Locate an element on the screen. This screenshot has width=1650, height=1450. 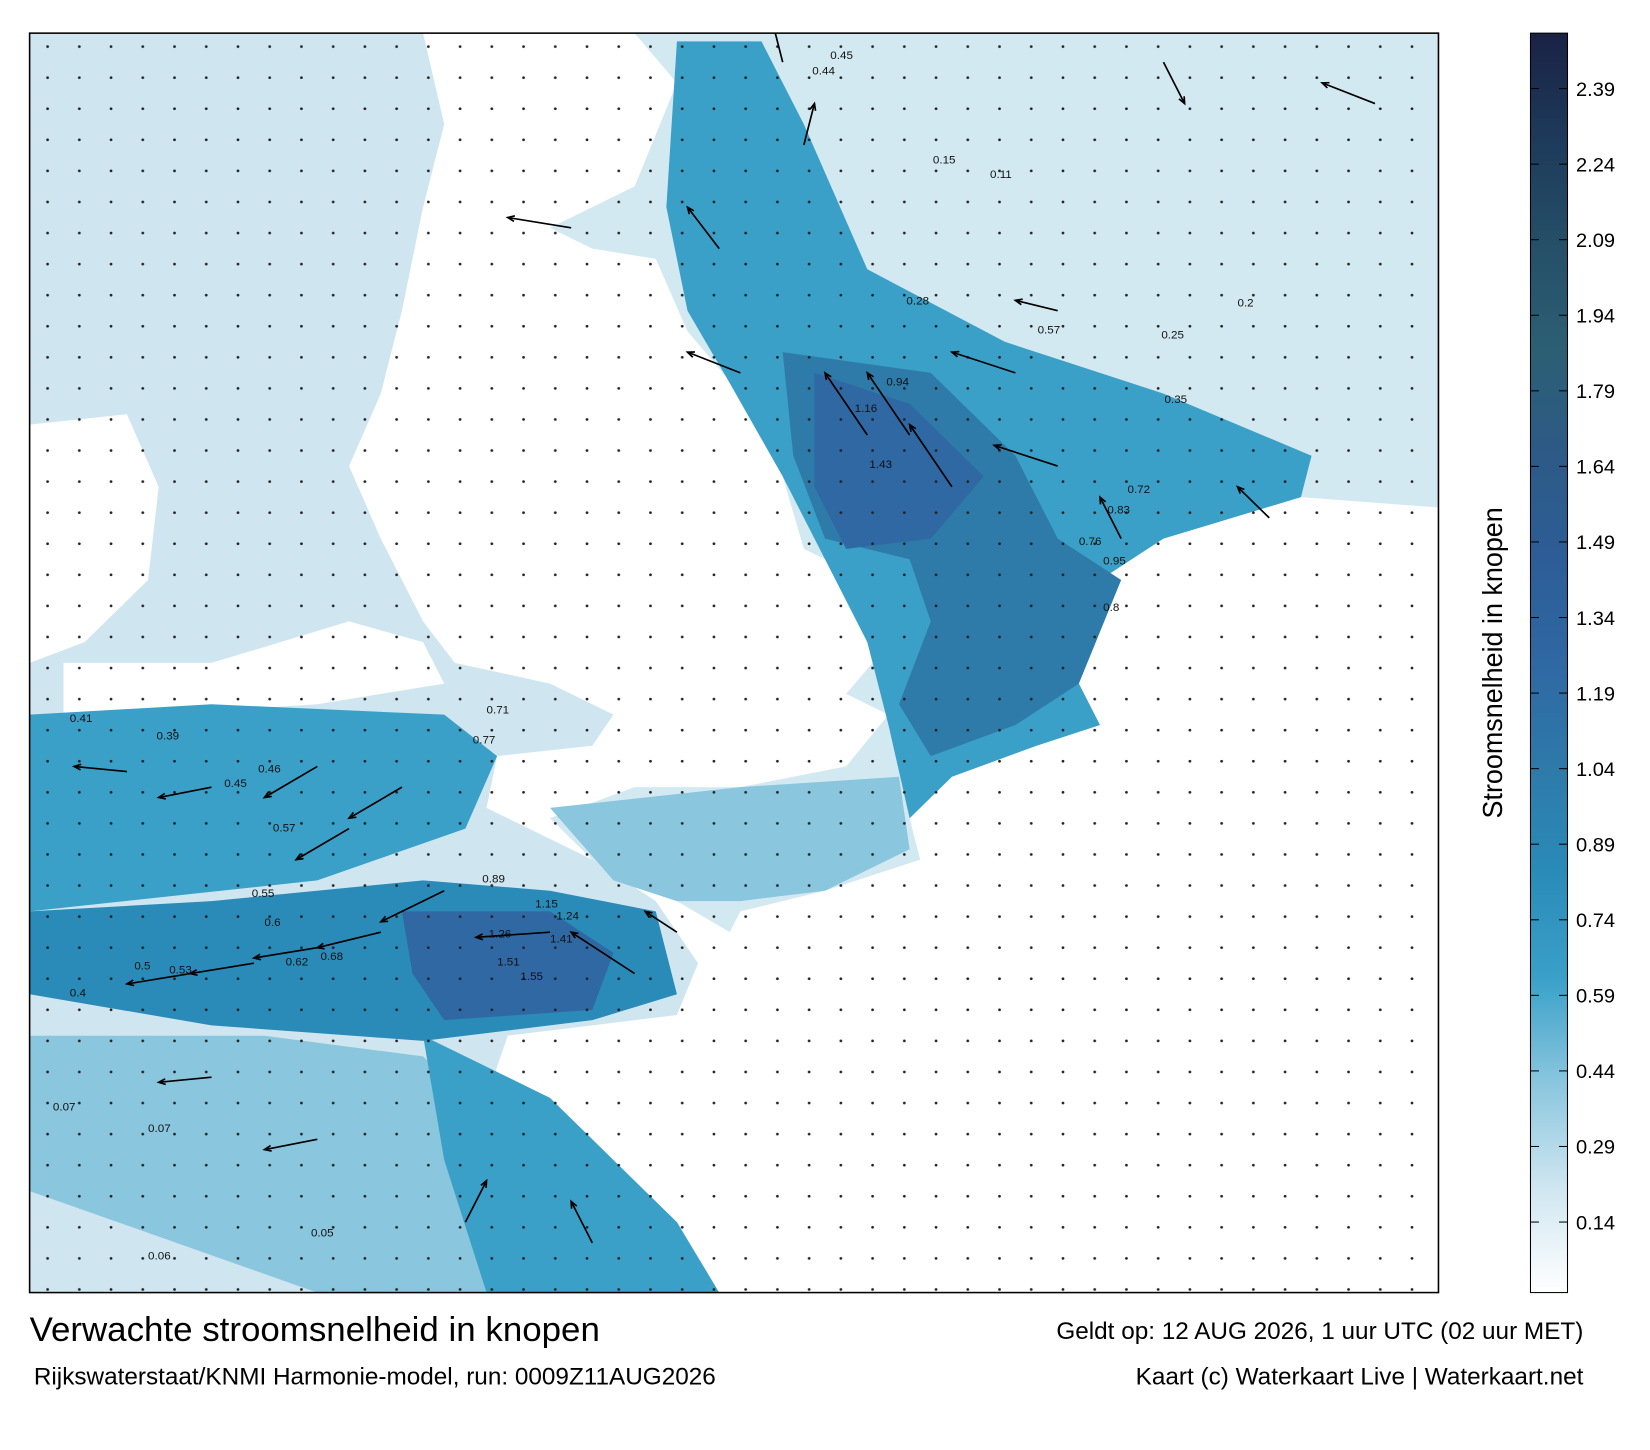
current-label: 0.15 is located at coordinates (944, 161).